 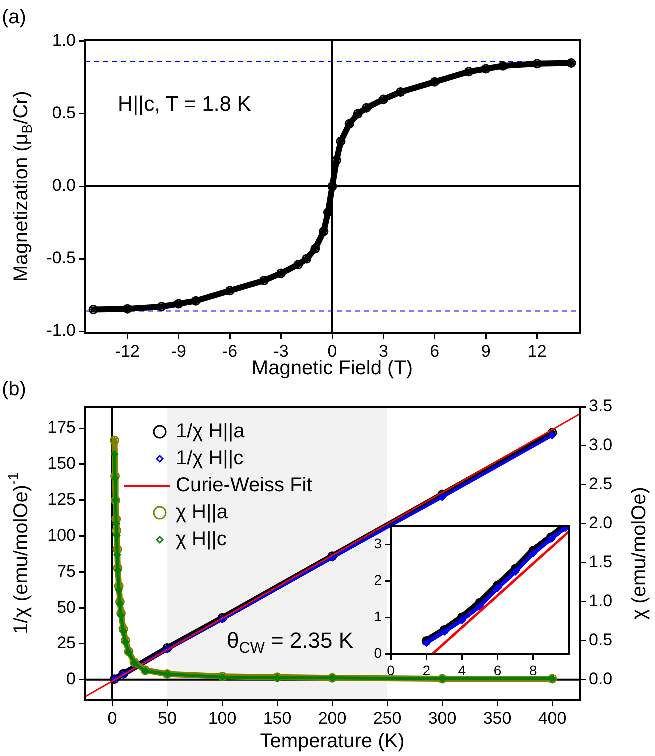 I want to click on y-tick-label: 0, so click(x=378, y=652).